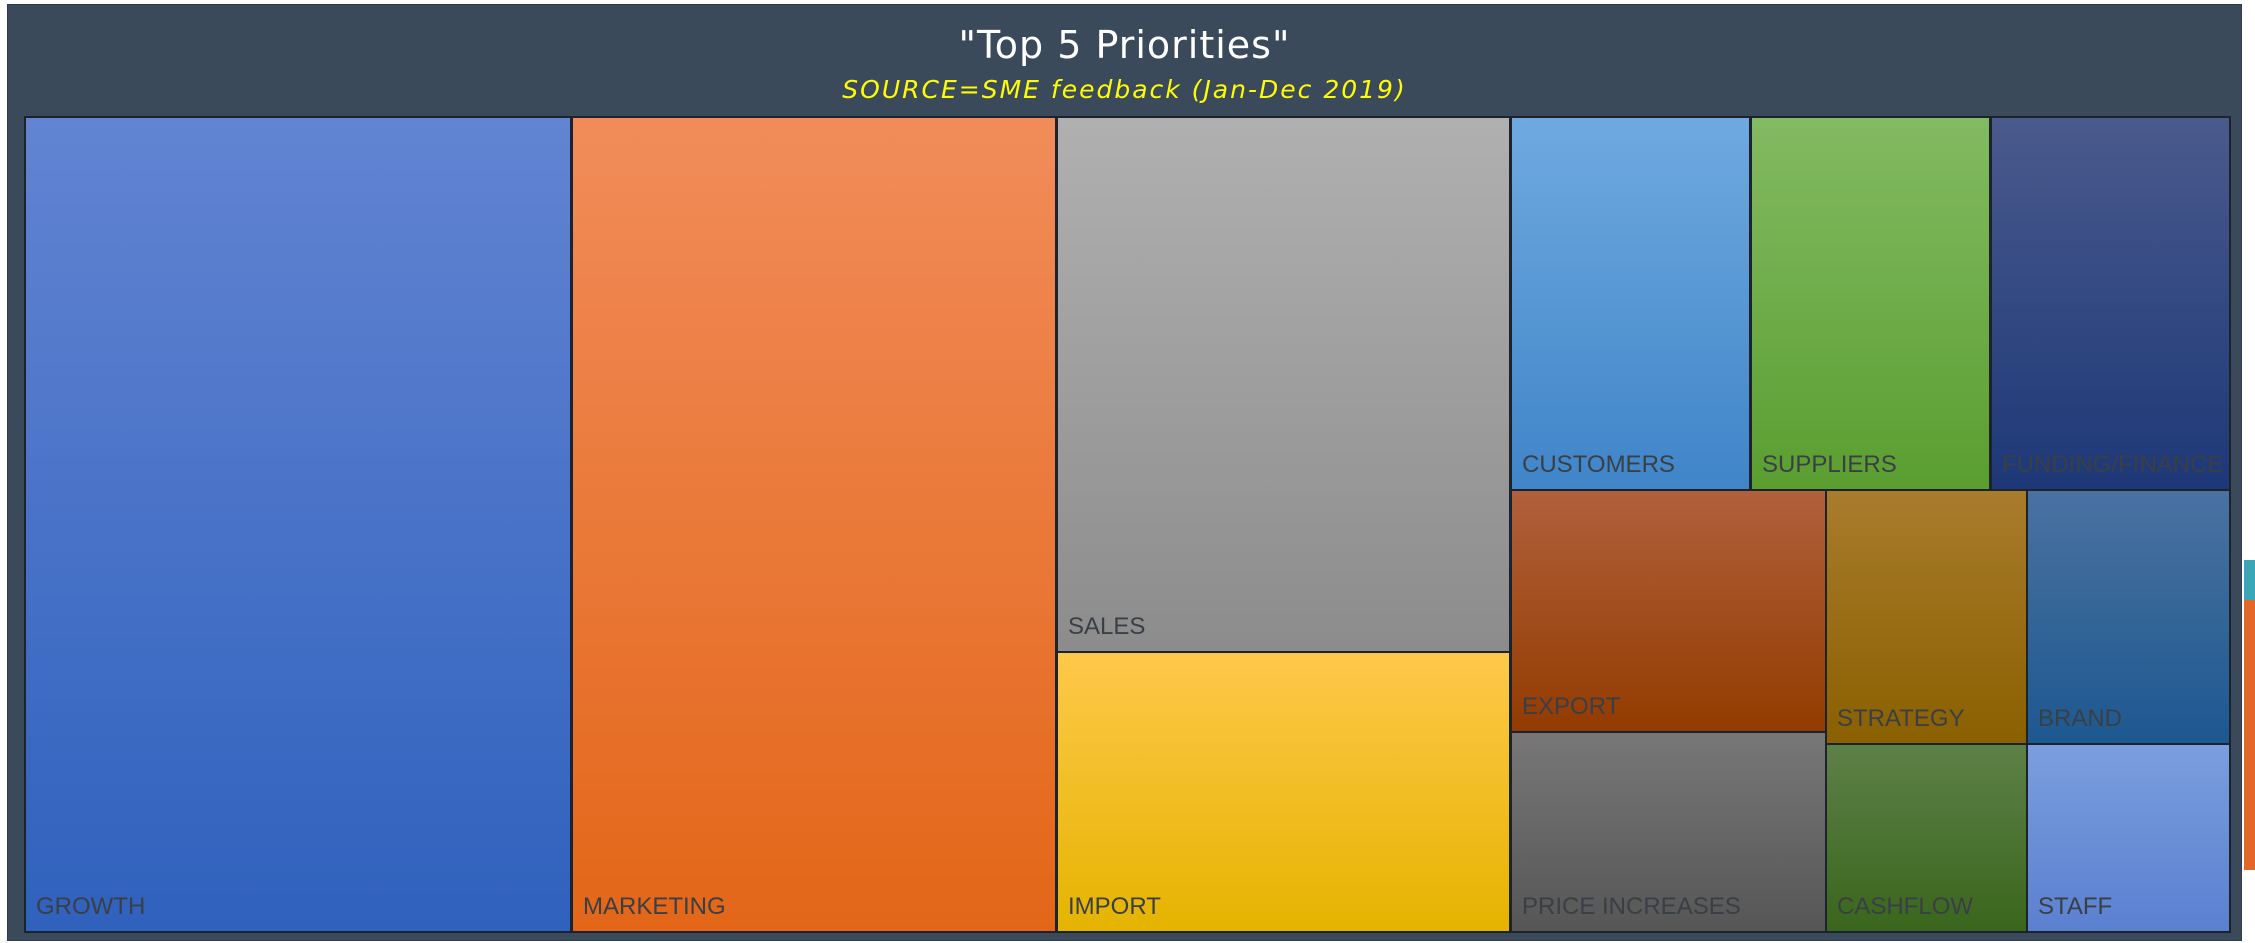 The image size is (2255, 943). What do you see at coordinates (2128, 838) in the screenshot?
I see `treemap-tile: STAFF` at bounding box center [2128, 838].